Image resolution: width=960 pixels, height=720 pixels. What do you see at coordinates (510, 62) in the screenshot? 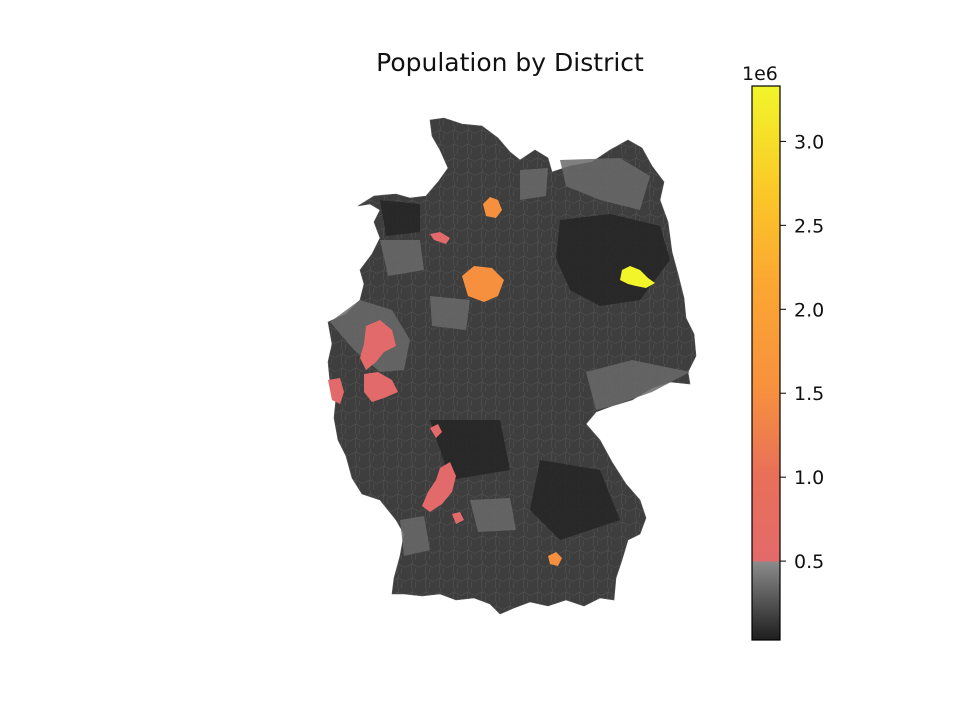
I see `map-title: Population by District` at bounding box center [510, 62].